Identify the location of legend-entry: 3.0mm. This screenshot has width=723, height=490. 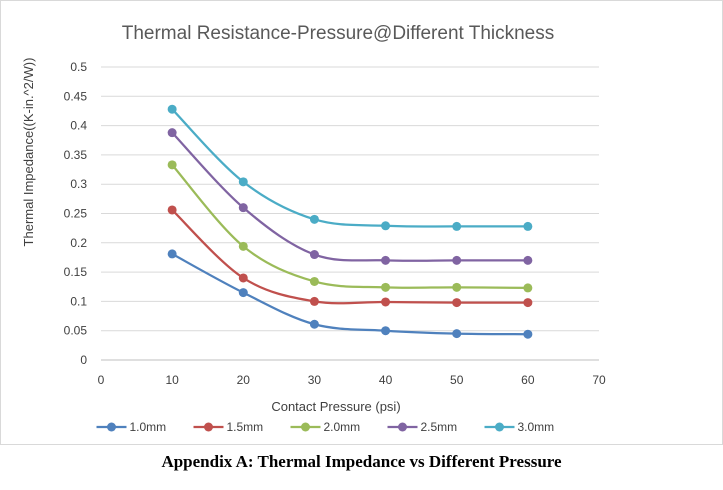
(519, 427).